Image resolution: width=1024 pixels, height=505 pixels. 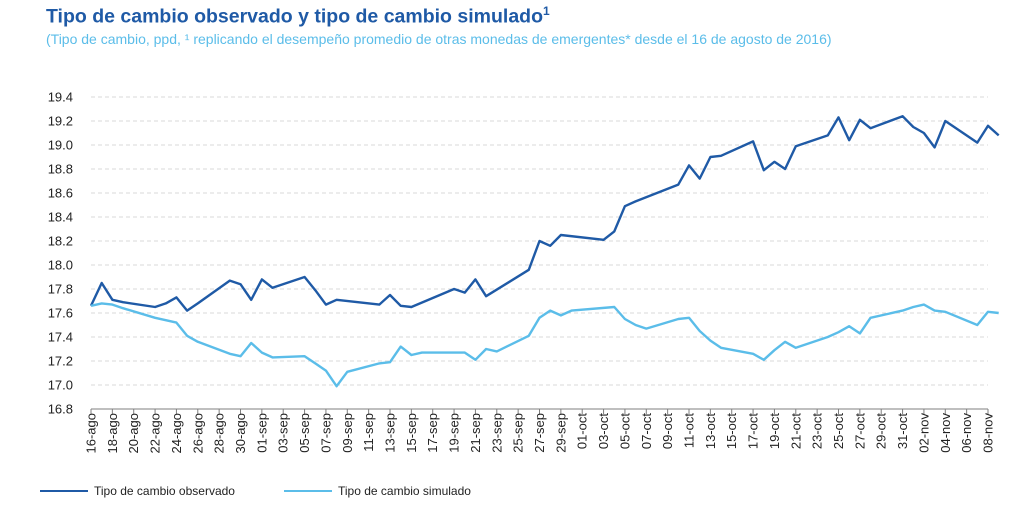 What do you see at coordinates (667, 431) in the screenshot?
I see `x-tick-label: 09-oct` at bounding box center [667, 431].